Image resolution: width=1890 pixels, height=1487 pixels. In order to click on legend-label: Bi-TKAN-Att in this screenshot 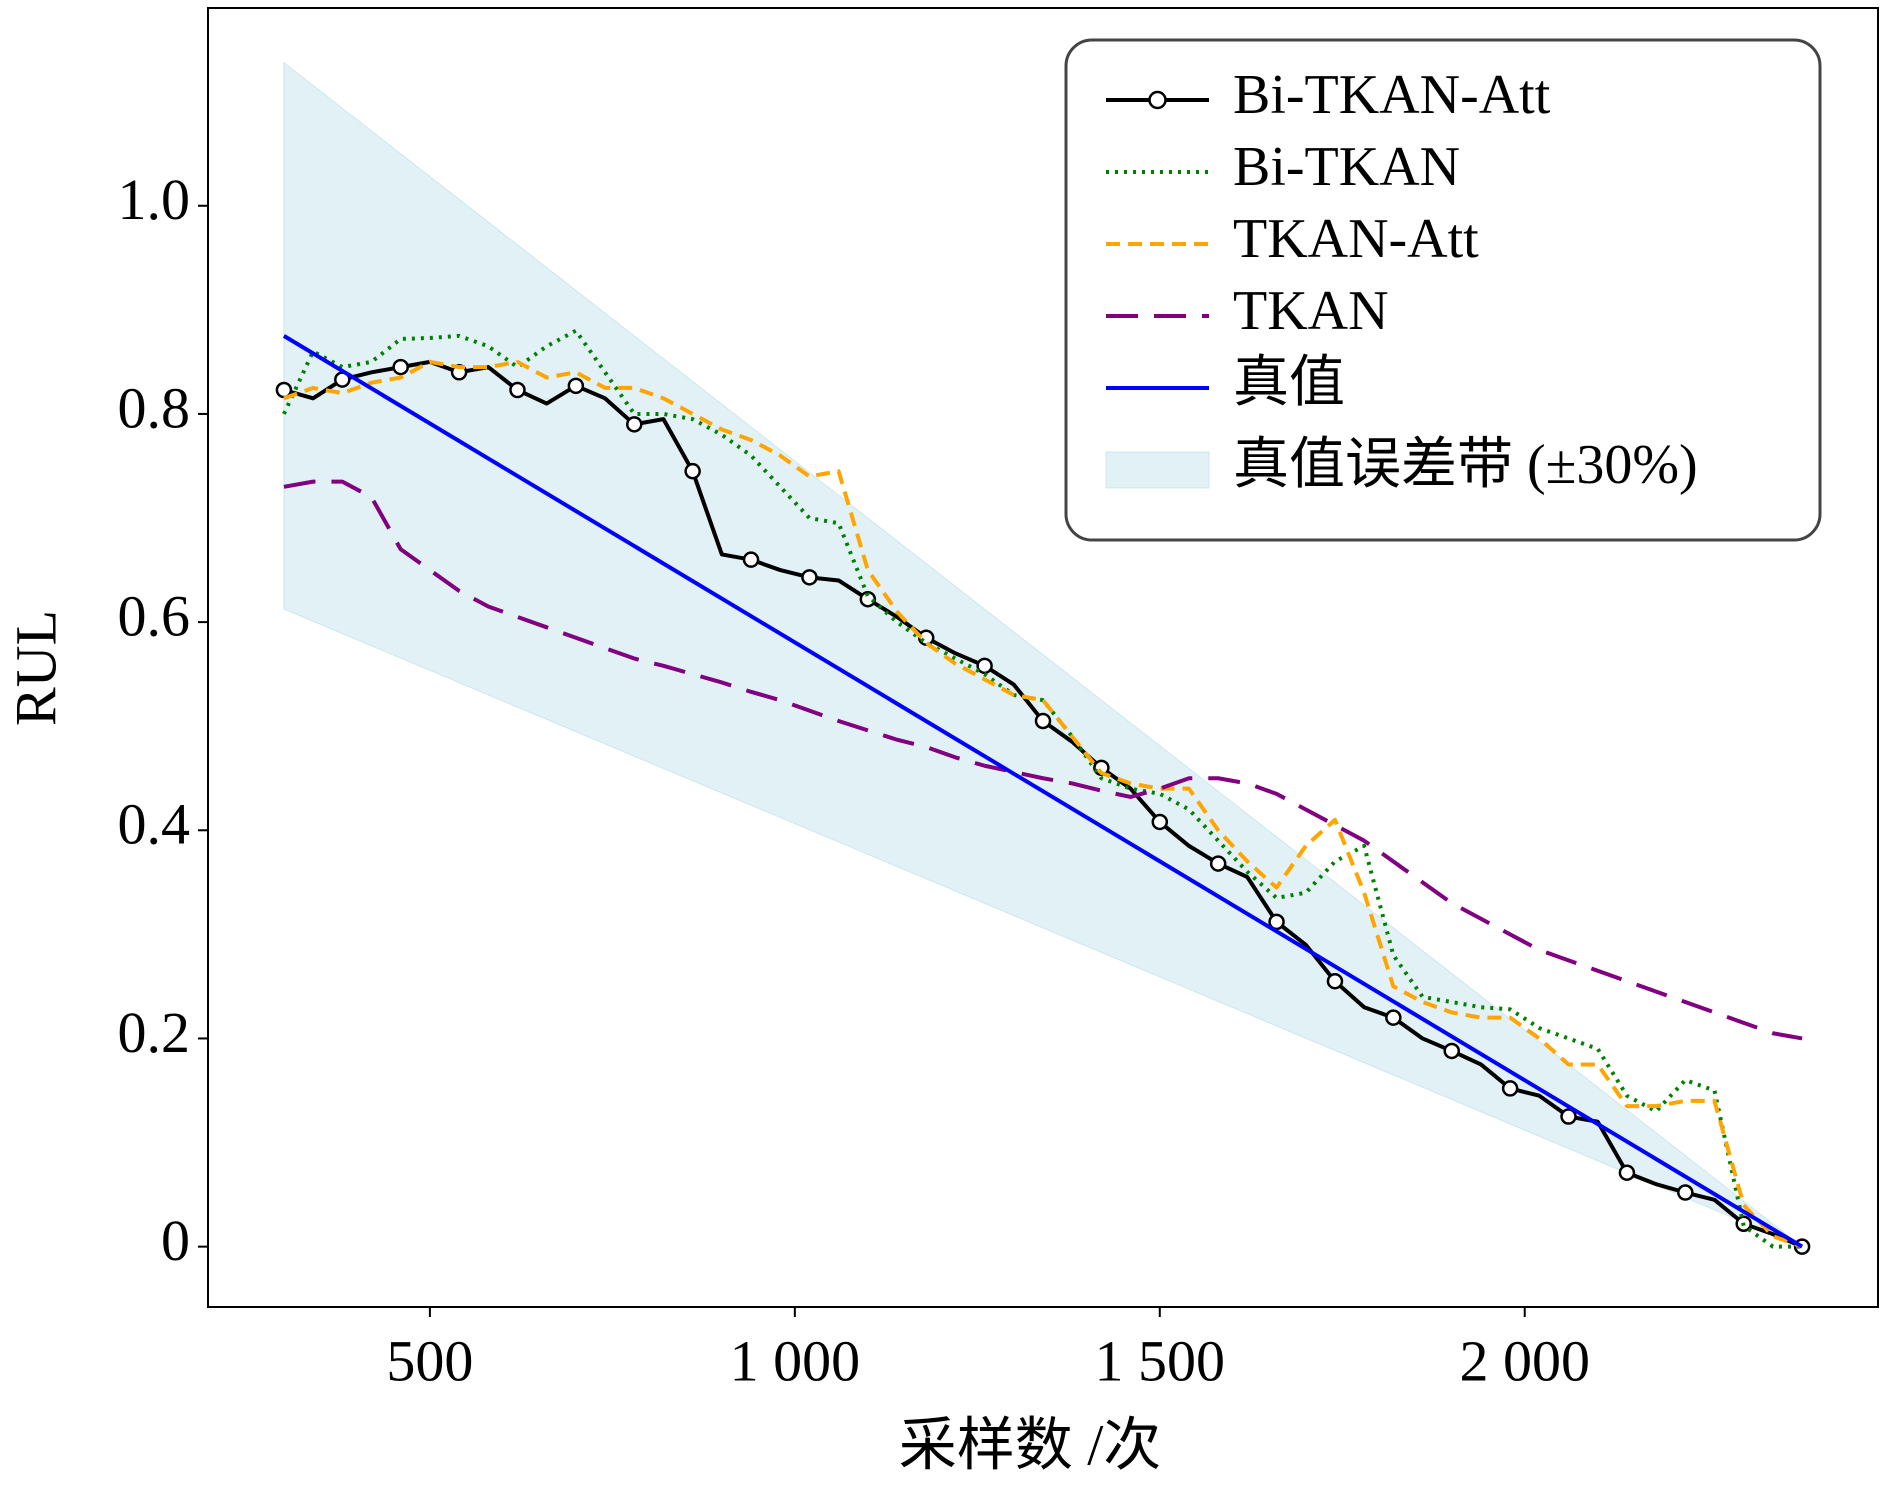, I will do `click(1392, 95)`.